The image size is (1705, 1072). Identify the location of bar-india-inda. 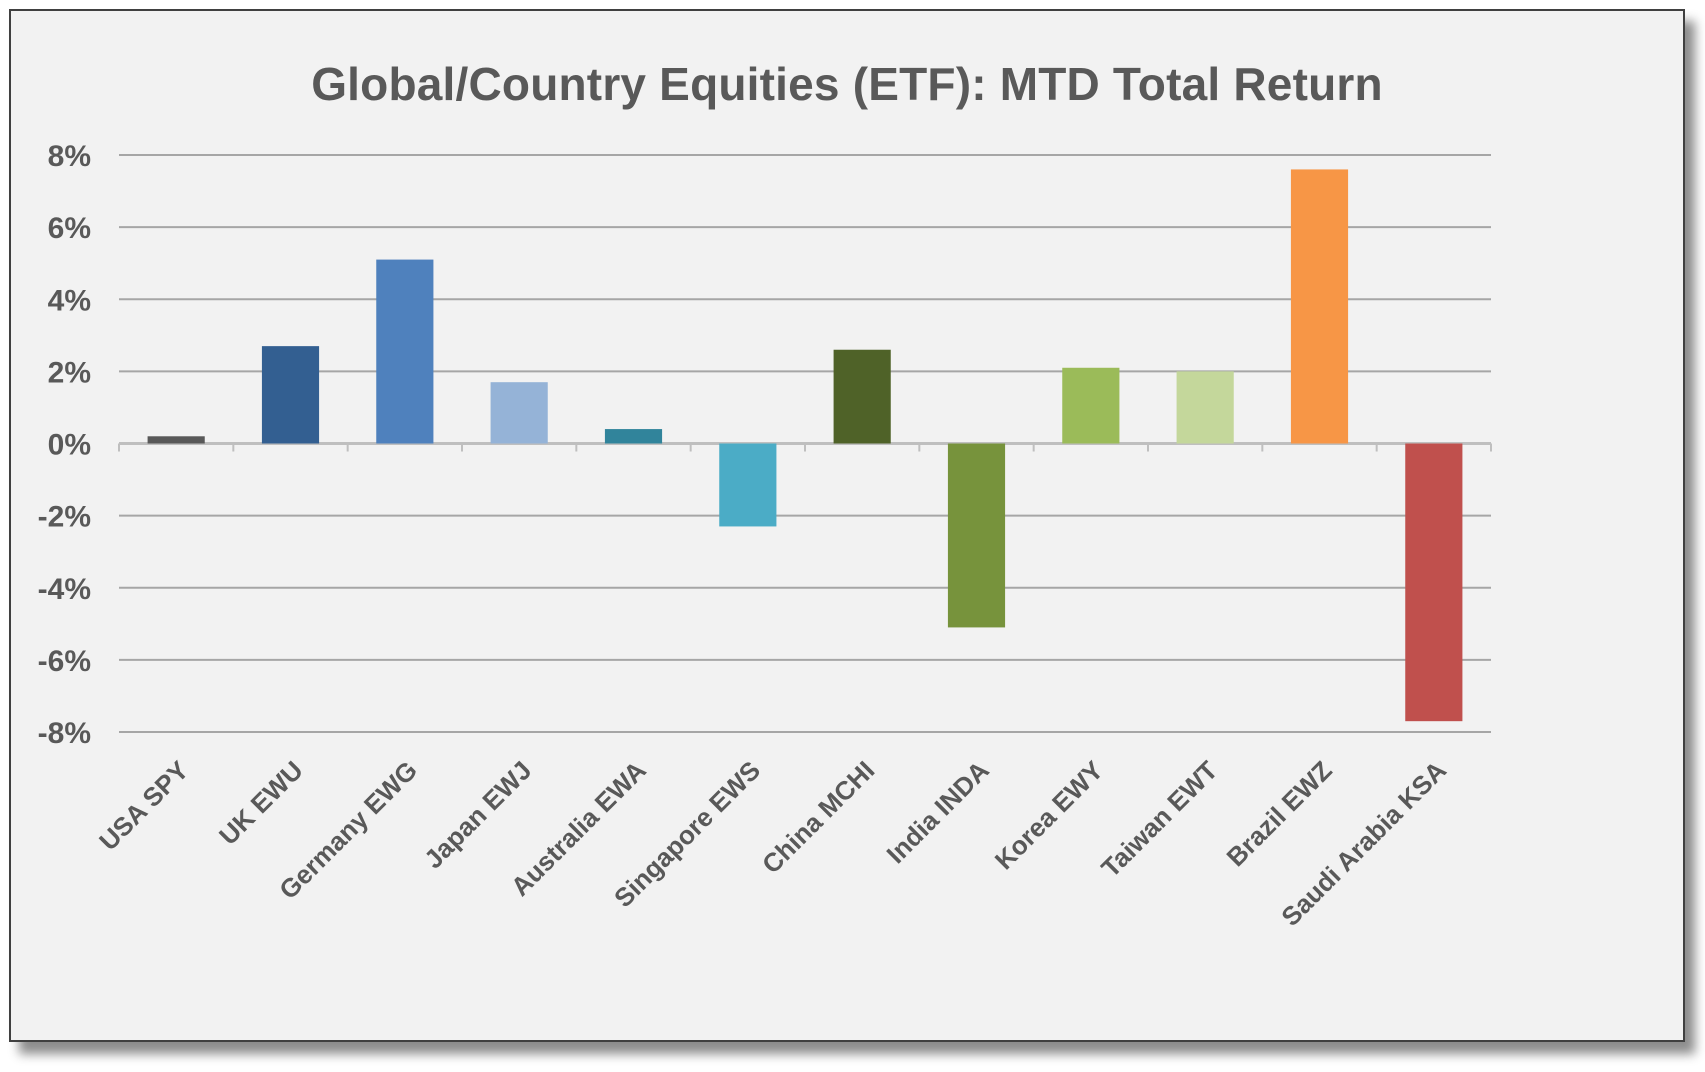
(976, 535).